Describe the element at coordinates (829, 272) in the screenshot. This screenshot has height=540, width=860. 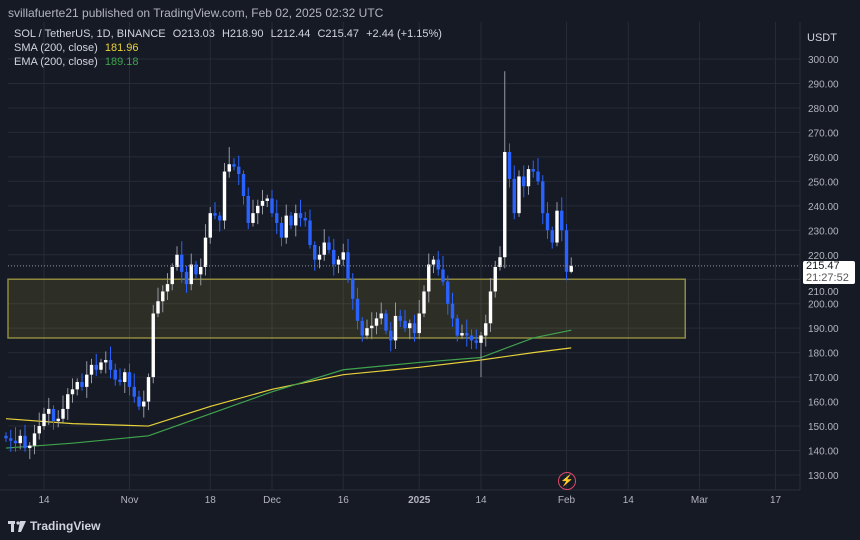
I see `last-price-label: 215.47 21:27:52` at that location.